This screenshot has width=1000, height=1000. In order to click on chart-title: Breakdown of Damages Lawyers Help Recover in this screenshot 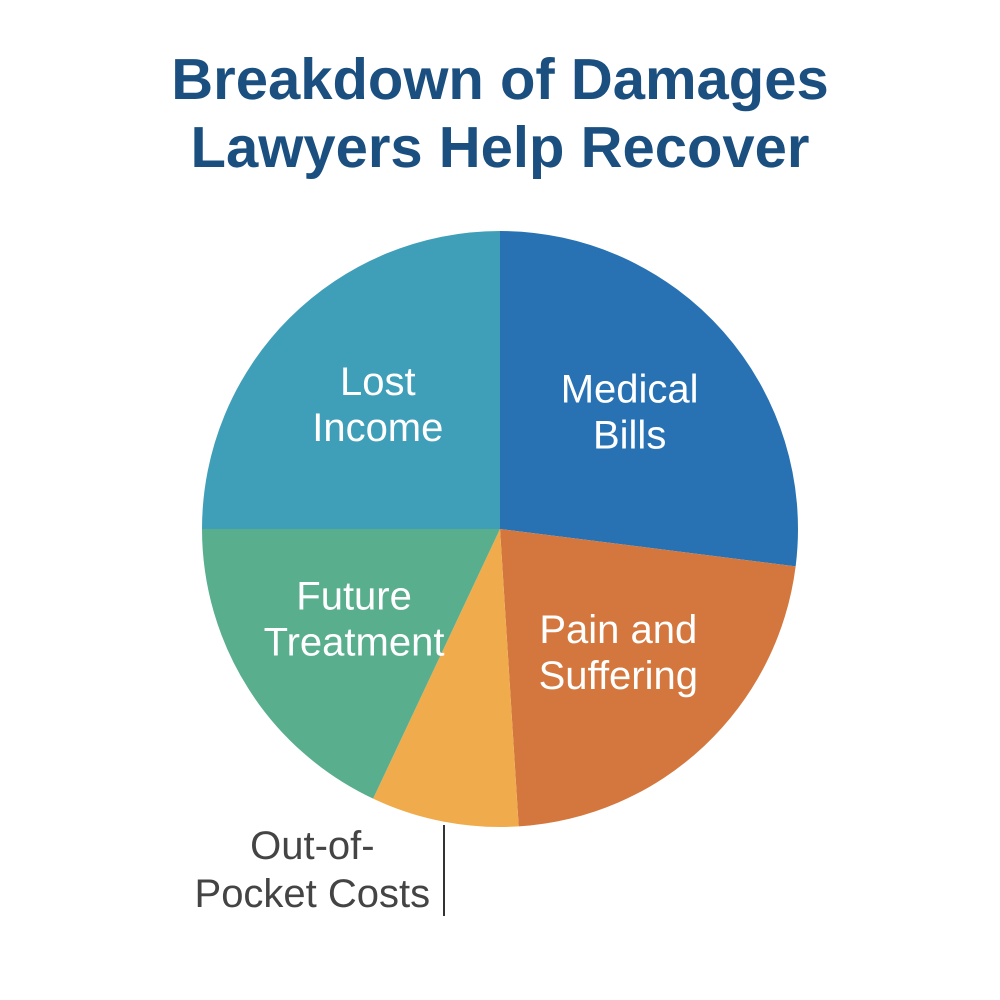, I will do `click(500, 114)`.